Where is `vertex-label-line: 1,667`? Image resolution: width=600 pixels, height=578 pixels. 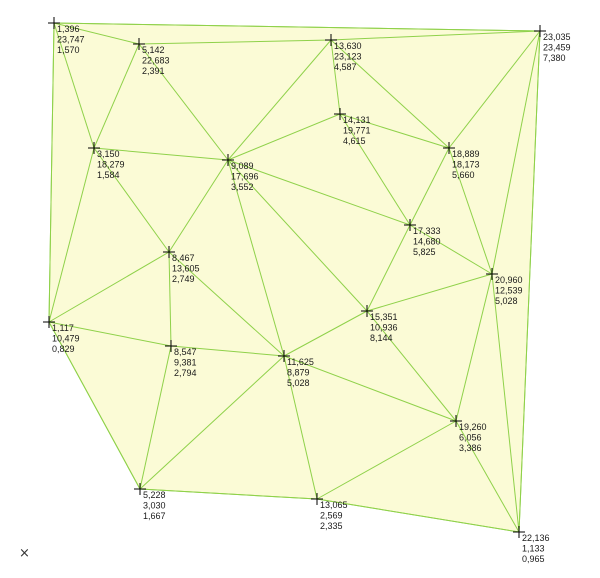 vertex-label-line: 1,667 is located at coordinates (154, 516).